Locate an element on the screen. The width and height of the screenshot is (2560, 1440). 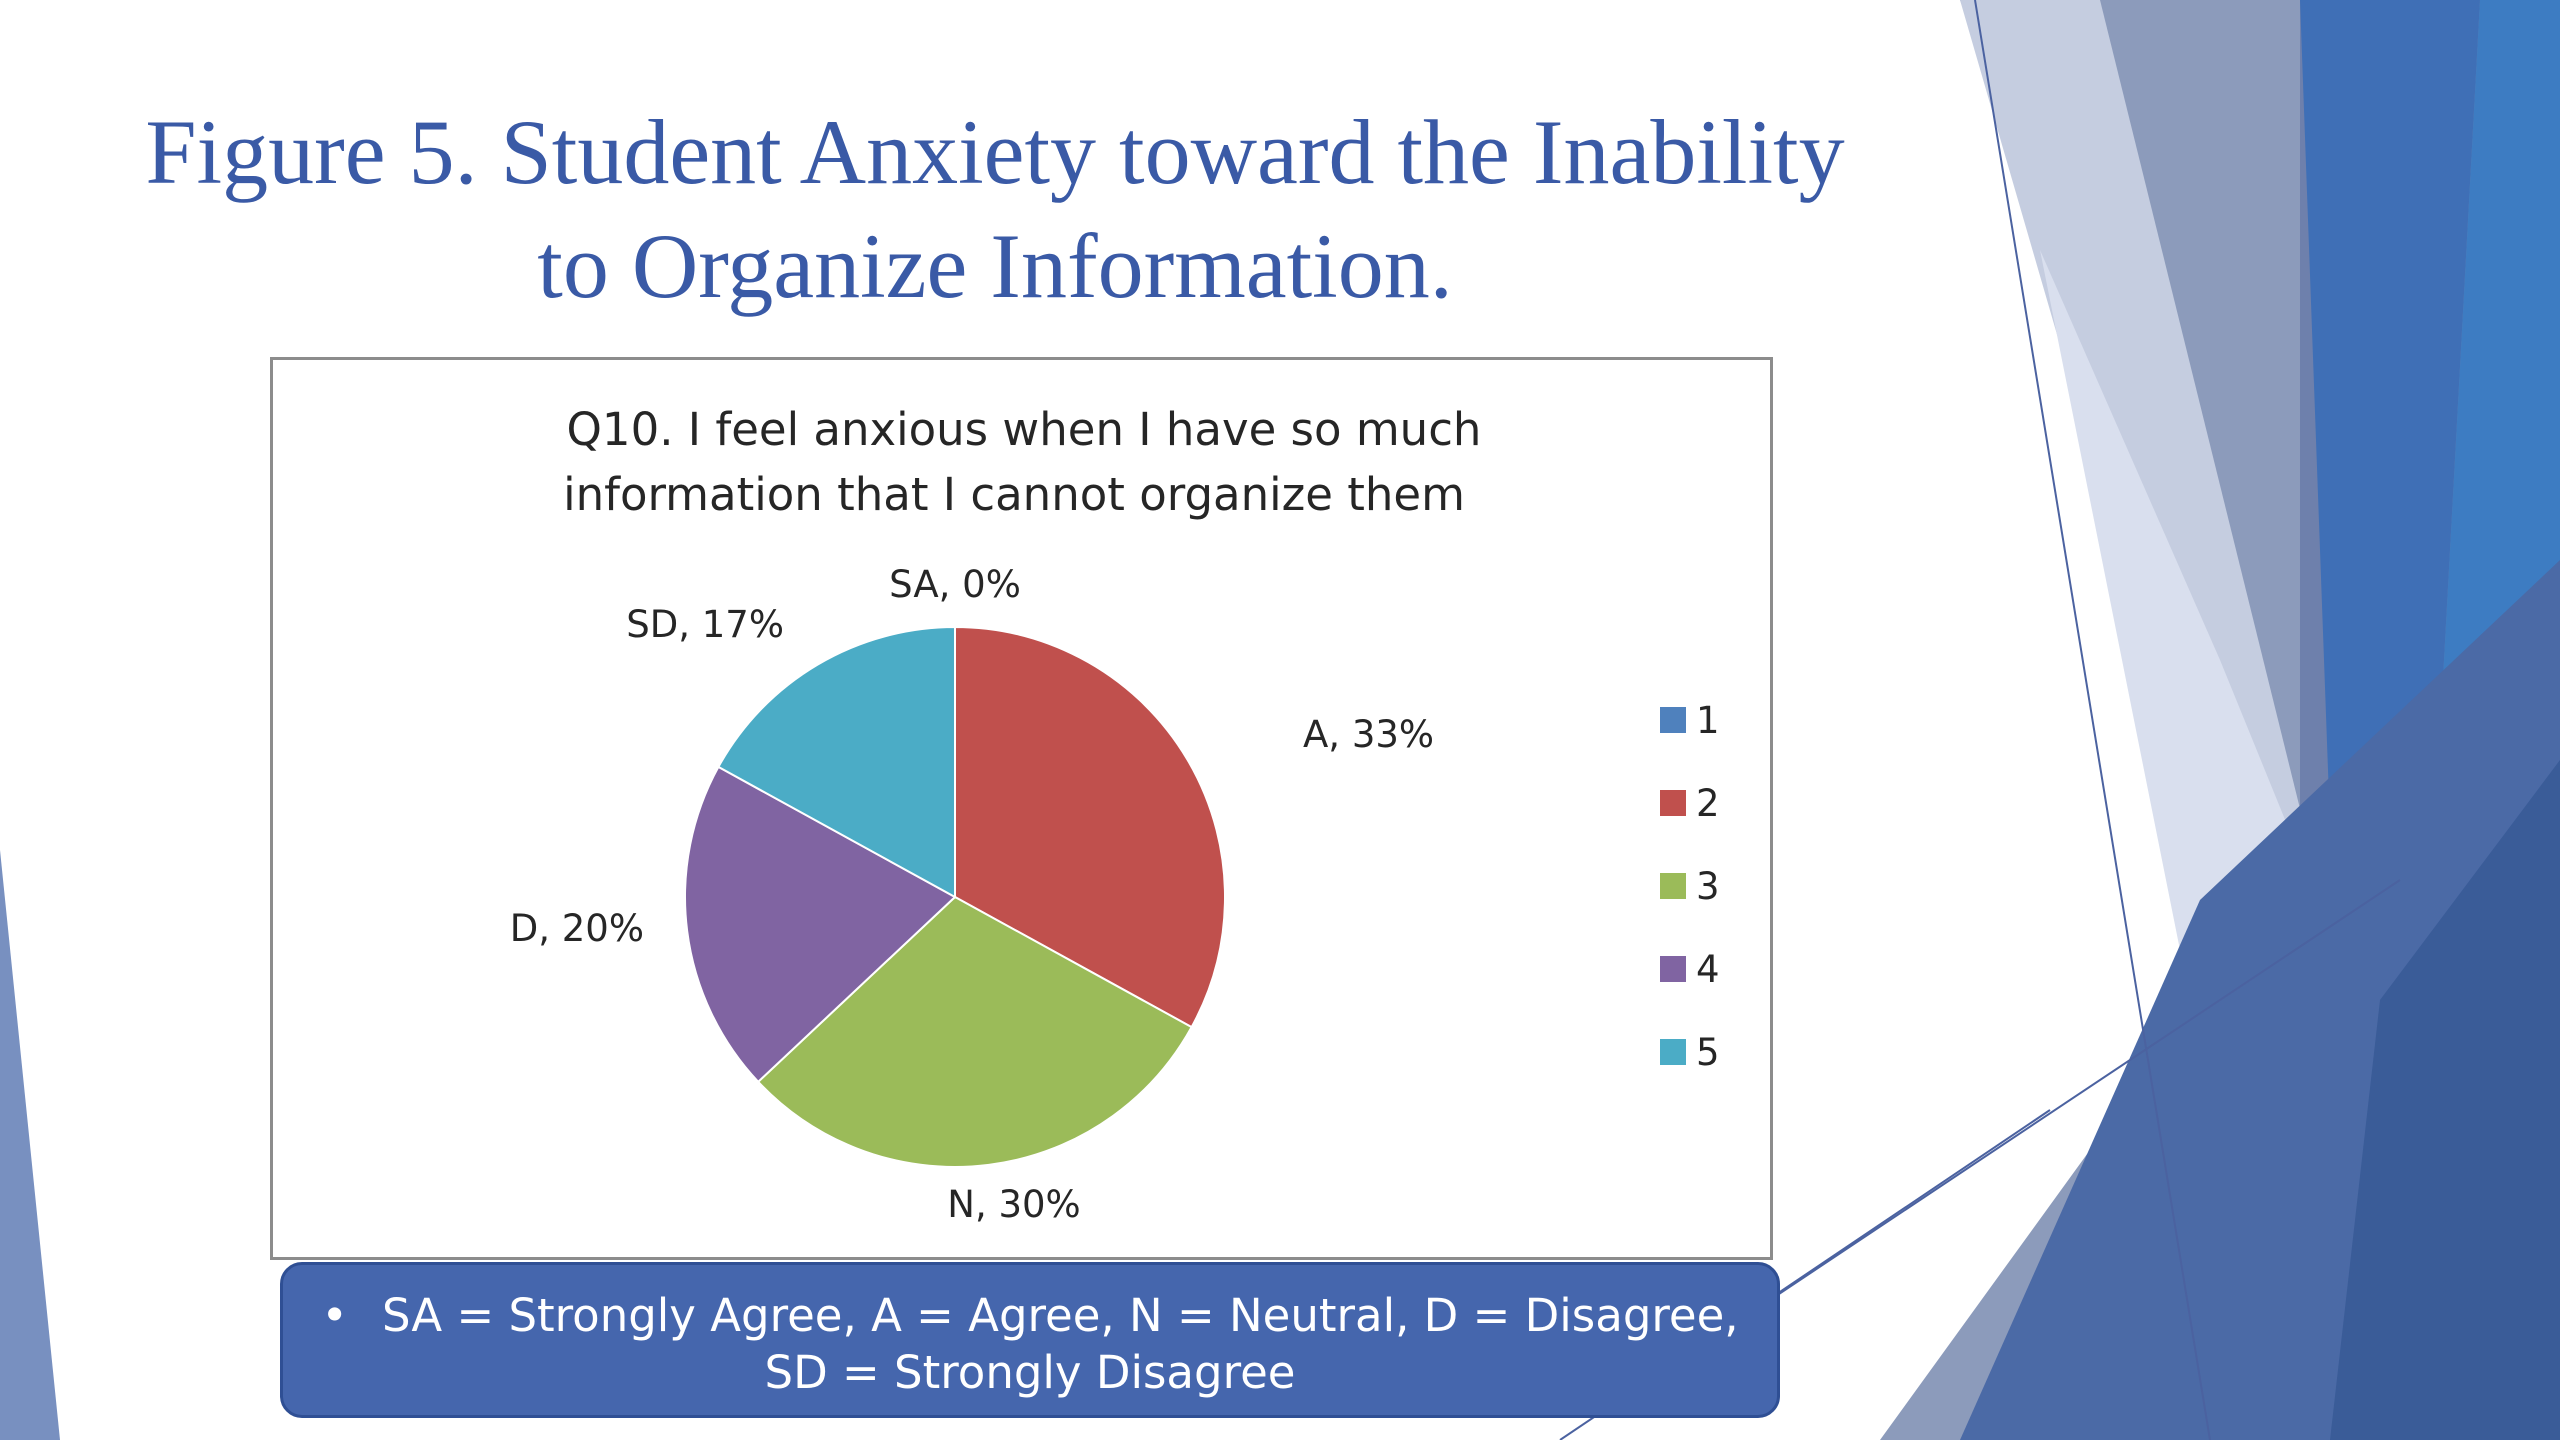
pie-slice-d is located at coordinates (820, 924).